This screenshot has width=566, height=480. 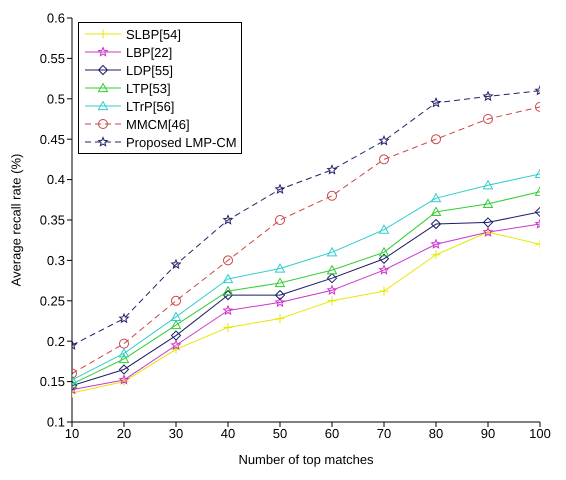 What do you see at coordinates (55, 341) in the screenshot?
I see `y-tick-label: 0.2` at bounding box center [55, 341].